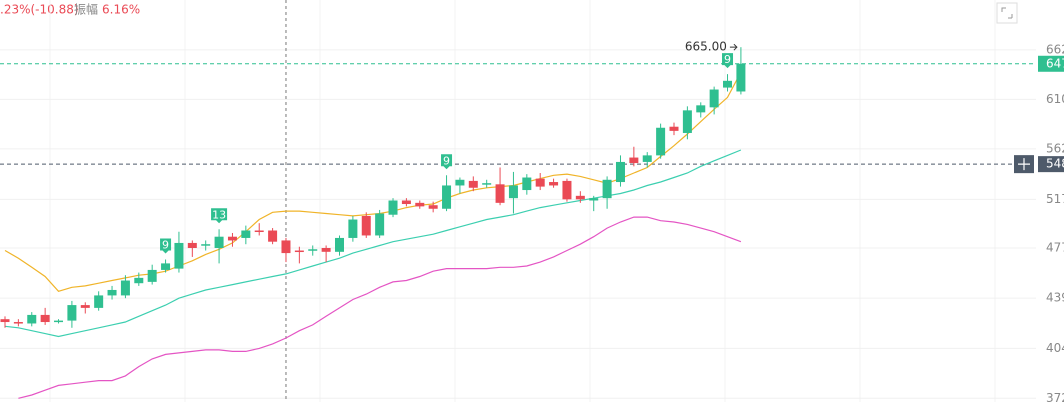 The height and width of the screenshot is (406, 1064). I want to click on y-tick-label: 662, so click(1055, 49).